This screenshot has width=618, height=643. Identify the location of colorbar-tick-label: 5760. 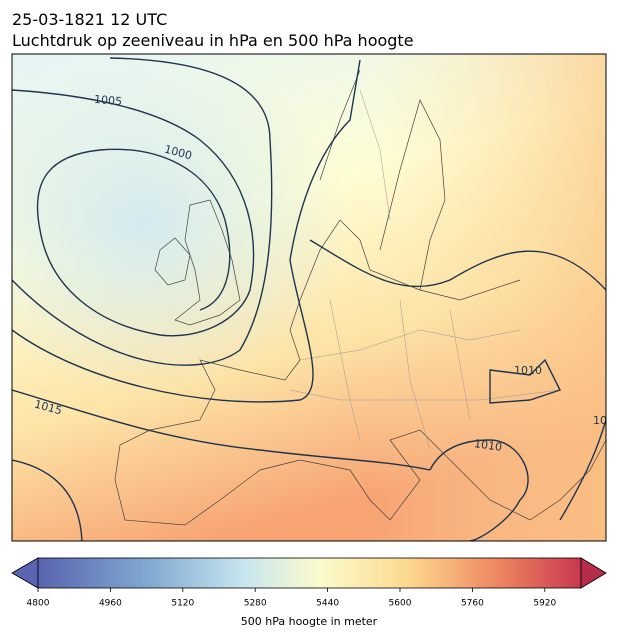
(472, 604).